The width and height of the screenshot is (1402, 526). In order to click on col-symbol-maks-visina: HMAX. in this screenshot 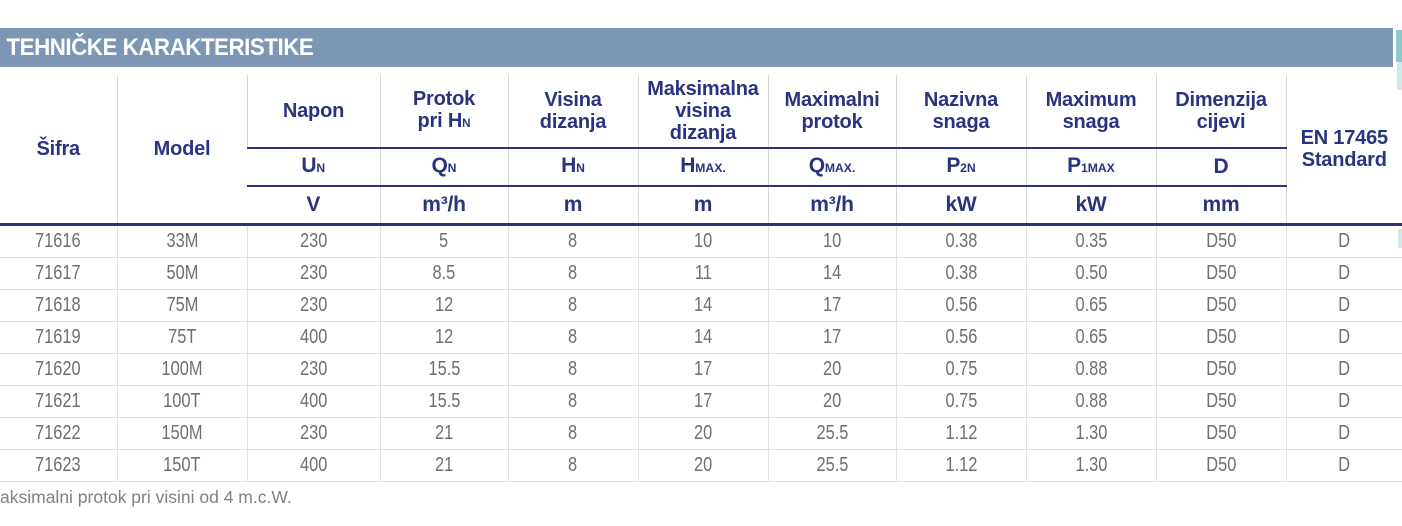, I will do `click(702, 167)`.